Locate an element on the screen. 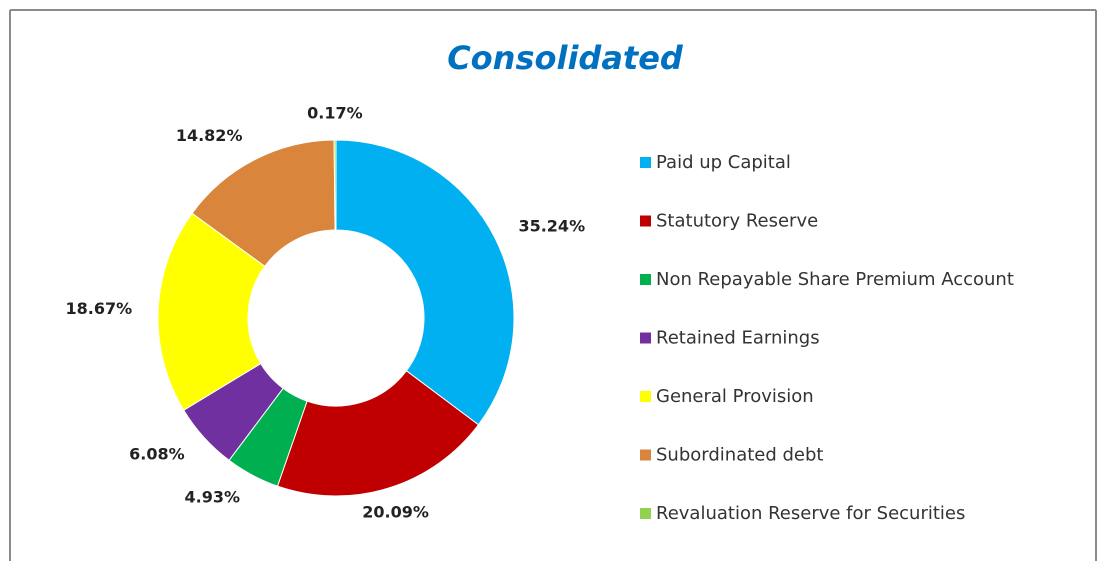 This screenshot has height=561, width=1104. value-label: 6.08% is located at coordinates (157, 453).